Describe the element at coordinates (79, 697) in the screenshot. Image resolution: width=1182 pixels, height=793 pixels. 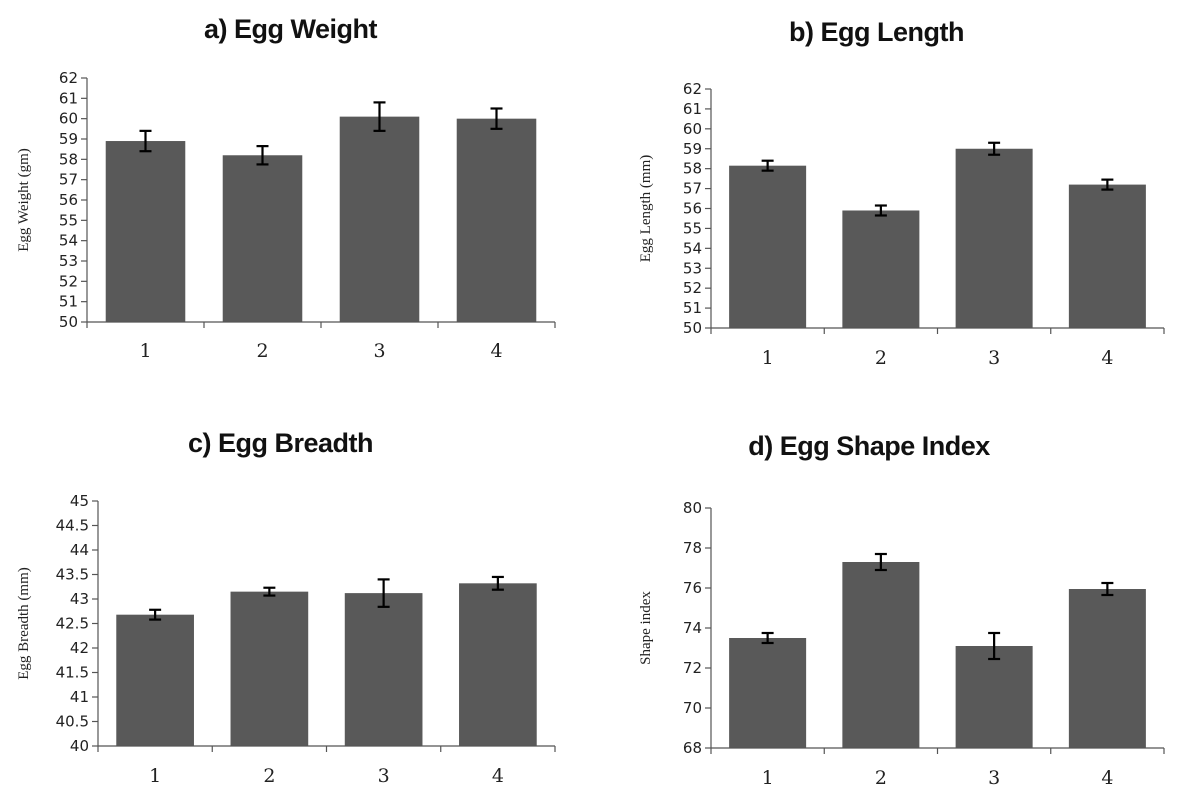
I see `y-tick-label: 41` at that location.